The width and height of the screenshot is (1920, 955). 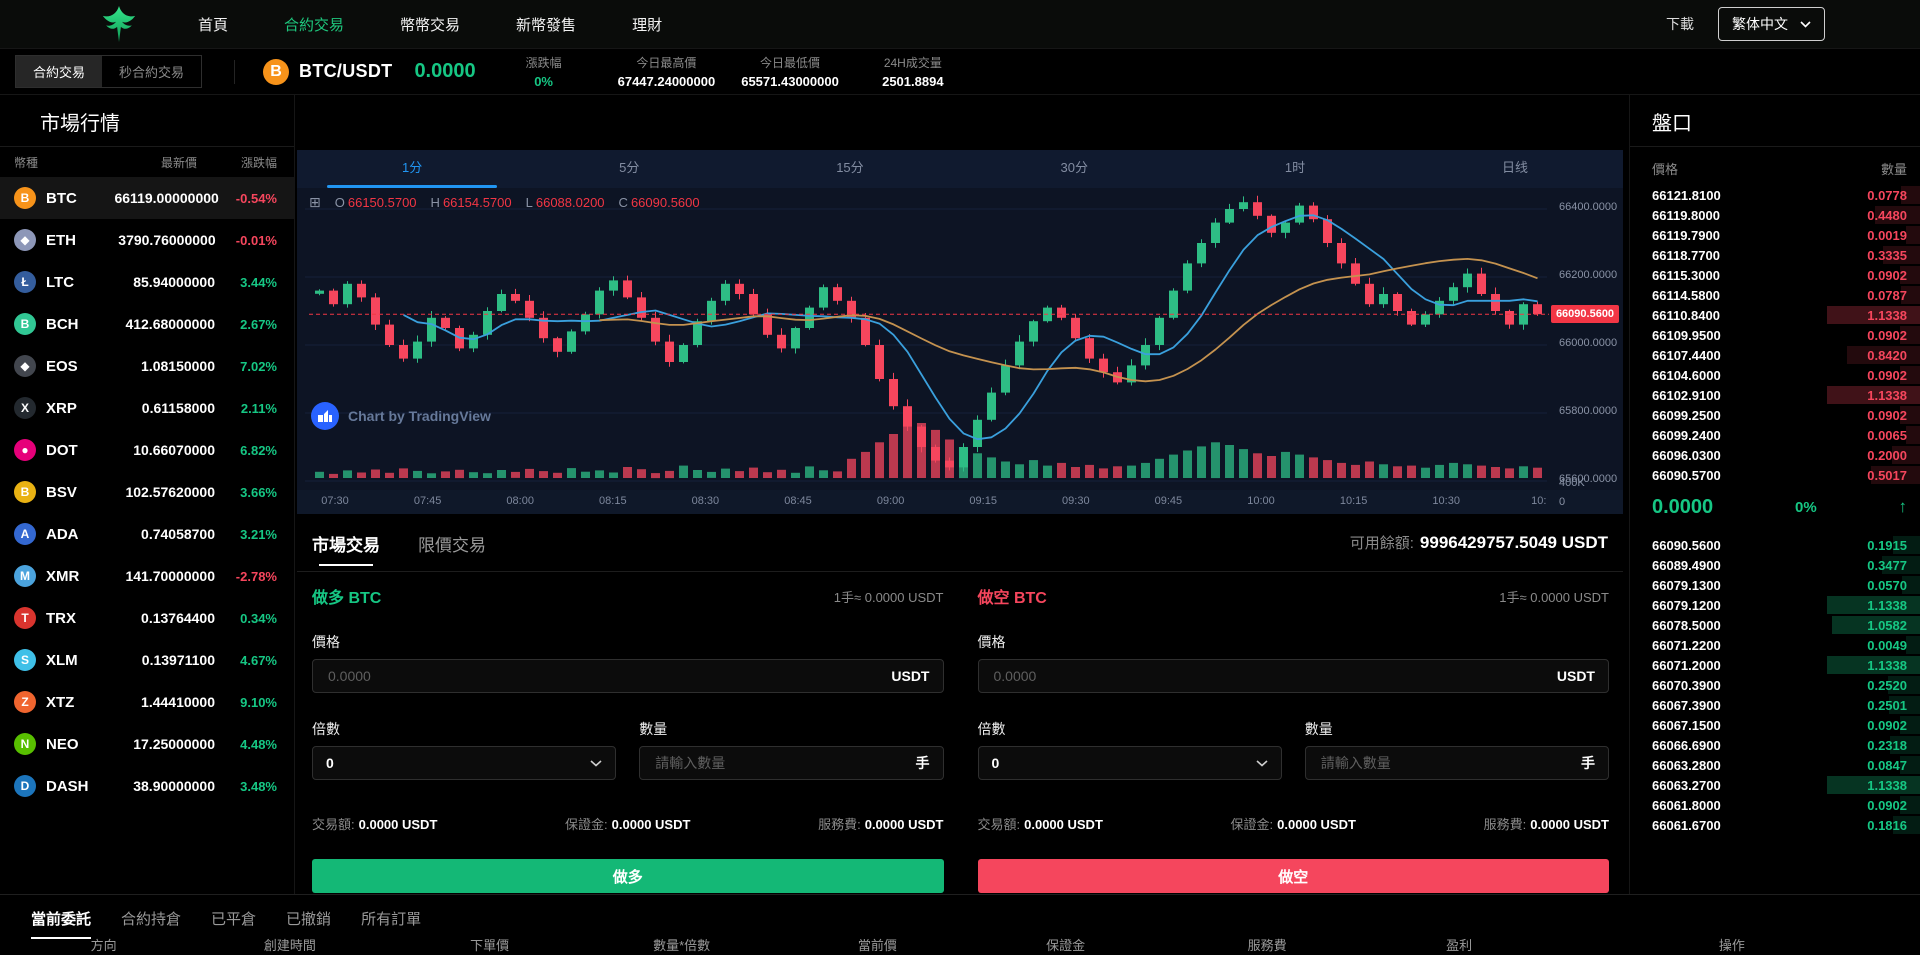 What do you see at coordinates (1270, 676) in the screenshot?
I see `short-price-input` at bounding box center [1270, 676].